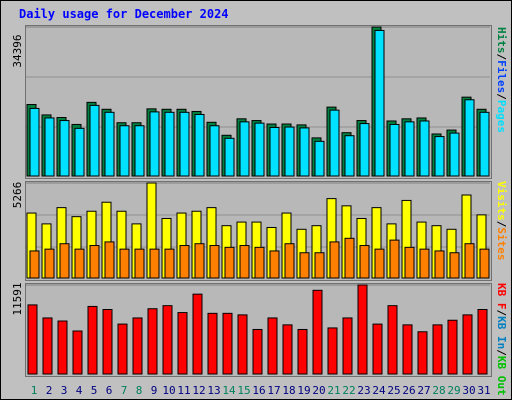 The width and height of the screenshot is (512, 400). Describe the element at coordinates (423, 390) in the screenshot. I see `day-label: 27` at that location.